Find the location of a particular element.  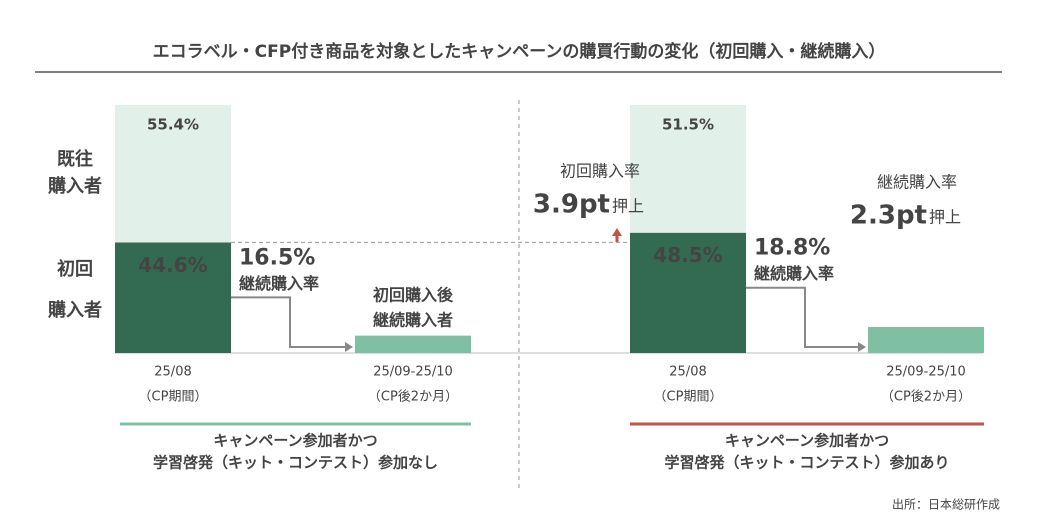

rate-label: 16.5% is located at coordinates (277, 257).